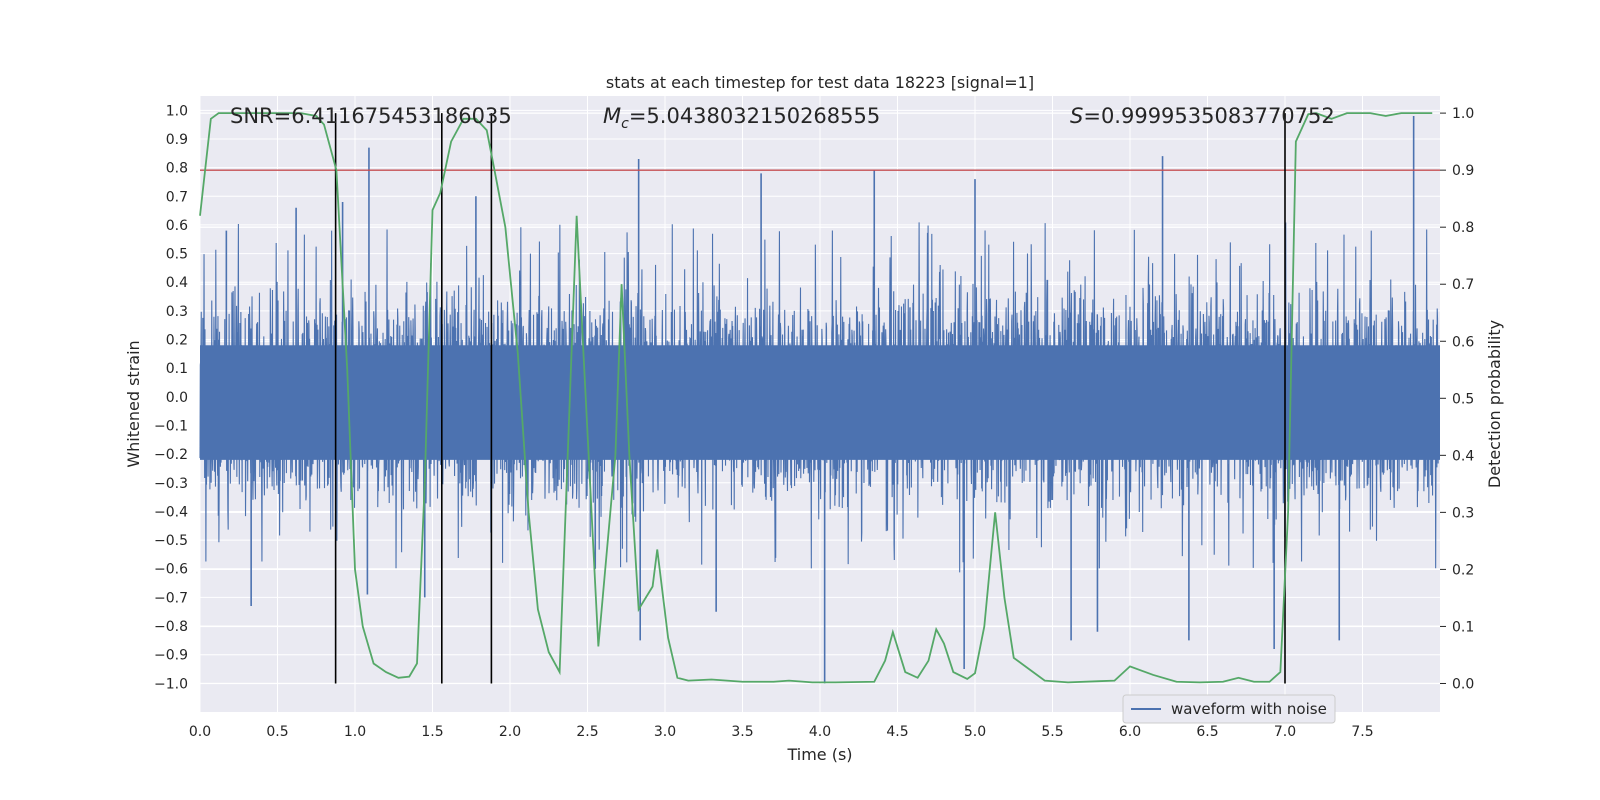 This screenshot has width=1600, height=800. What do you see at coordinates (1463, 513) in the screenshot?
I see `y2-tick-label: 0.3` at bounding box center [1463, 513].